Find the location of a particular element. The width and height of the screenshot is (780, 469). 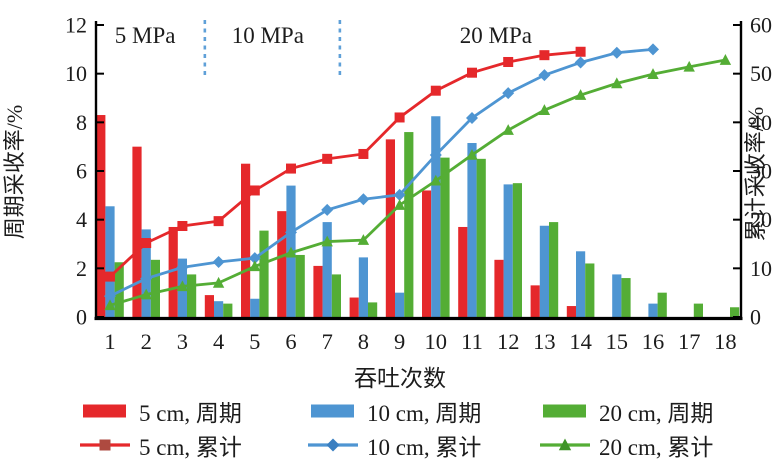

left-axis-tick-label: 6 is located at coordinates (81, 171).